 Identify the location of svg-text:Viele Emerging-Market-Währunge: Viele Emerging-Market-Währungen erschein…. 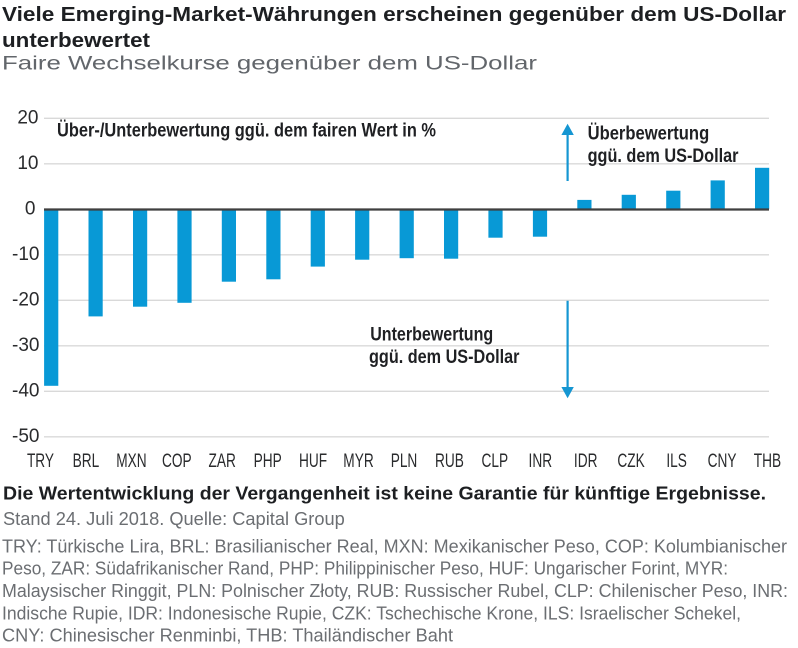
(394, 15).